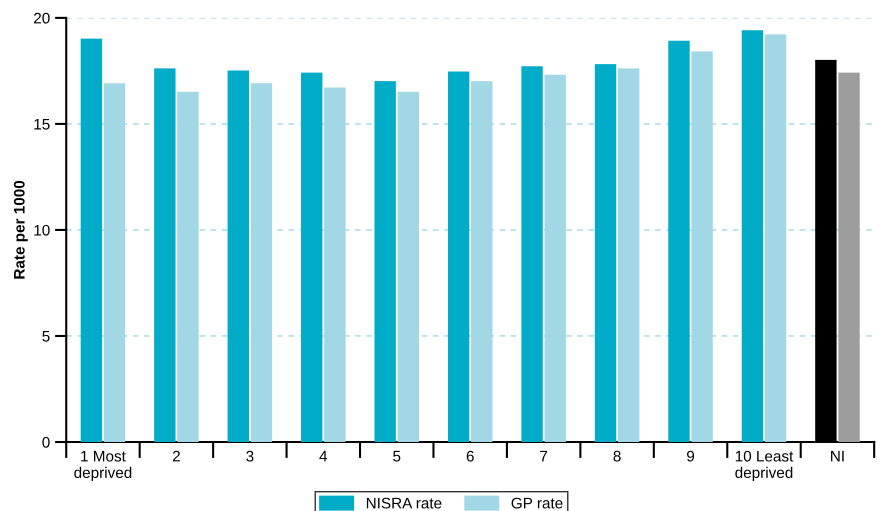 Image resolution: width=883 pixels, height=511 pixels. Describe the element at coordinates (690, 456) in the screenshot. I see `x-tick-label: 9` at that location.